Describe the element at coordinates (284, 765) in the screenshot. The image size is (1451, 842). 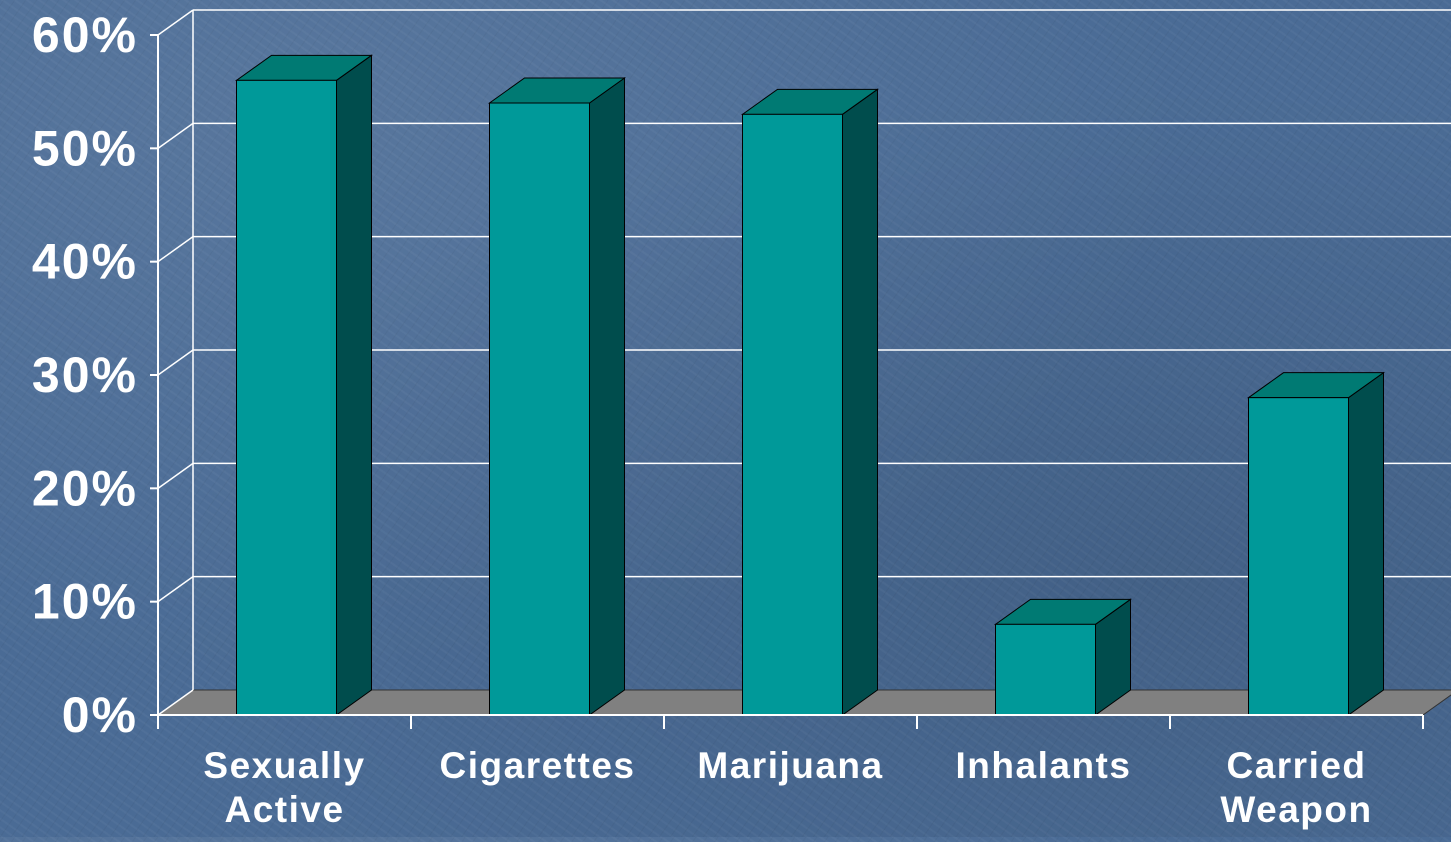
I see `x-tick-label-line: Sexually` at that location.